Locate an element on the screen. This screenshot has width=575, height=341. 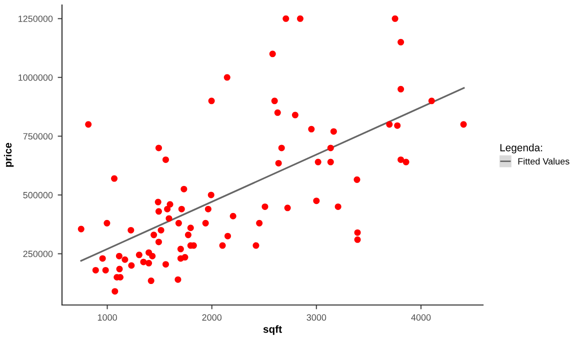
x-tick-label: 4000 is located at coordinates (421, 317).